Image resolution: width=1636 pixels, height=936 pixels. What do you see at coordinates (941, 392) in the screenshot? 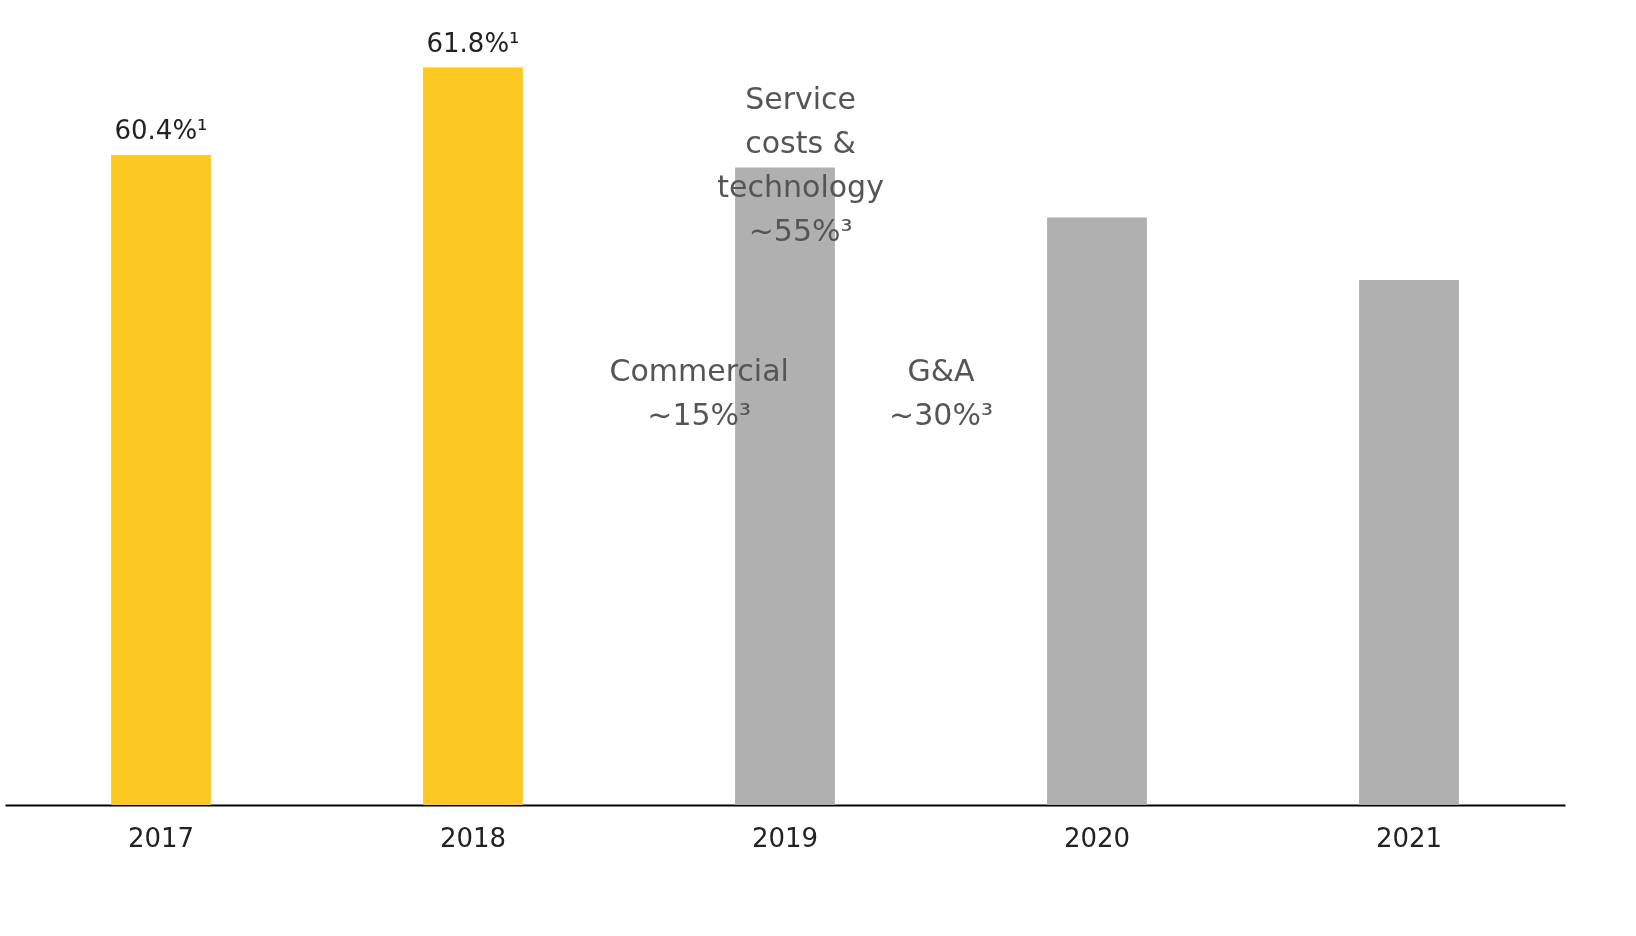
I see `annotation: G&A ~30%³` at bounding box center [941, 392].